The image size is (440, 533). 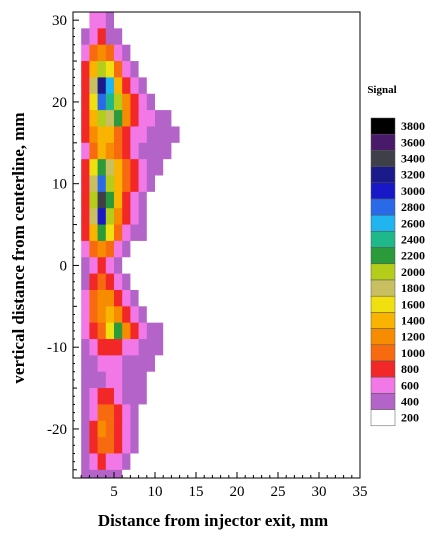 What do you see at coordinates (413, 288) in the screenshot?
I see `legend-label: 1800` at bounding box center [413, 288].